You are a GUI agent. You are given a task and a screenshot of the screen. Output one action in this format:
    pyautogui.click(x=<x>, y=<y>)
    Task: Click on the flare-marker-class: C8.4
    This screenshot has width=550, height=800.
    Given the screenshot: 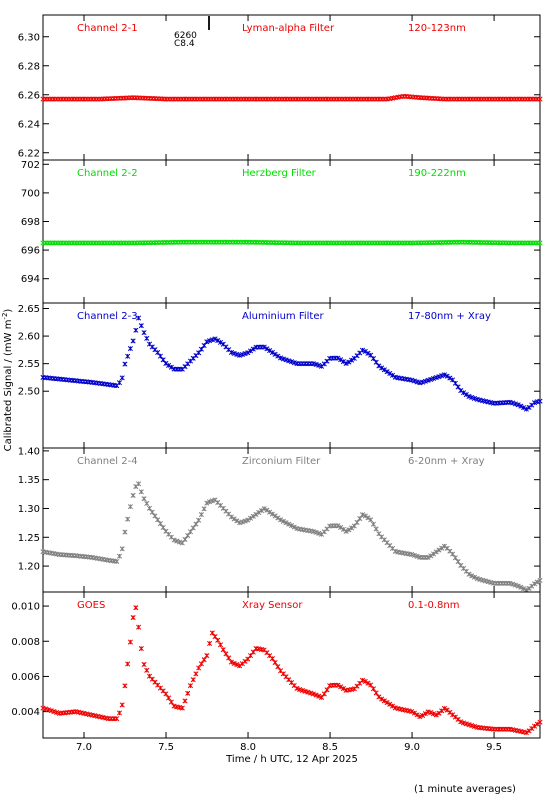 What is the action you would take?
    pyautogui.click(x=184, y=44)
    